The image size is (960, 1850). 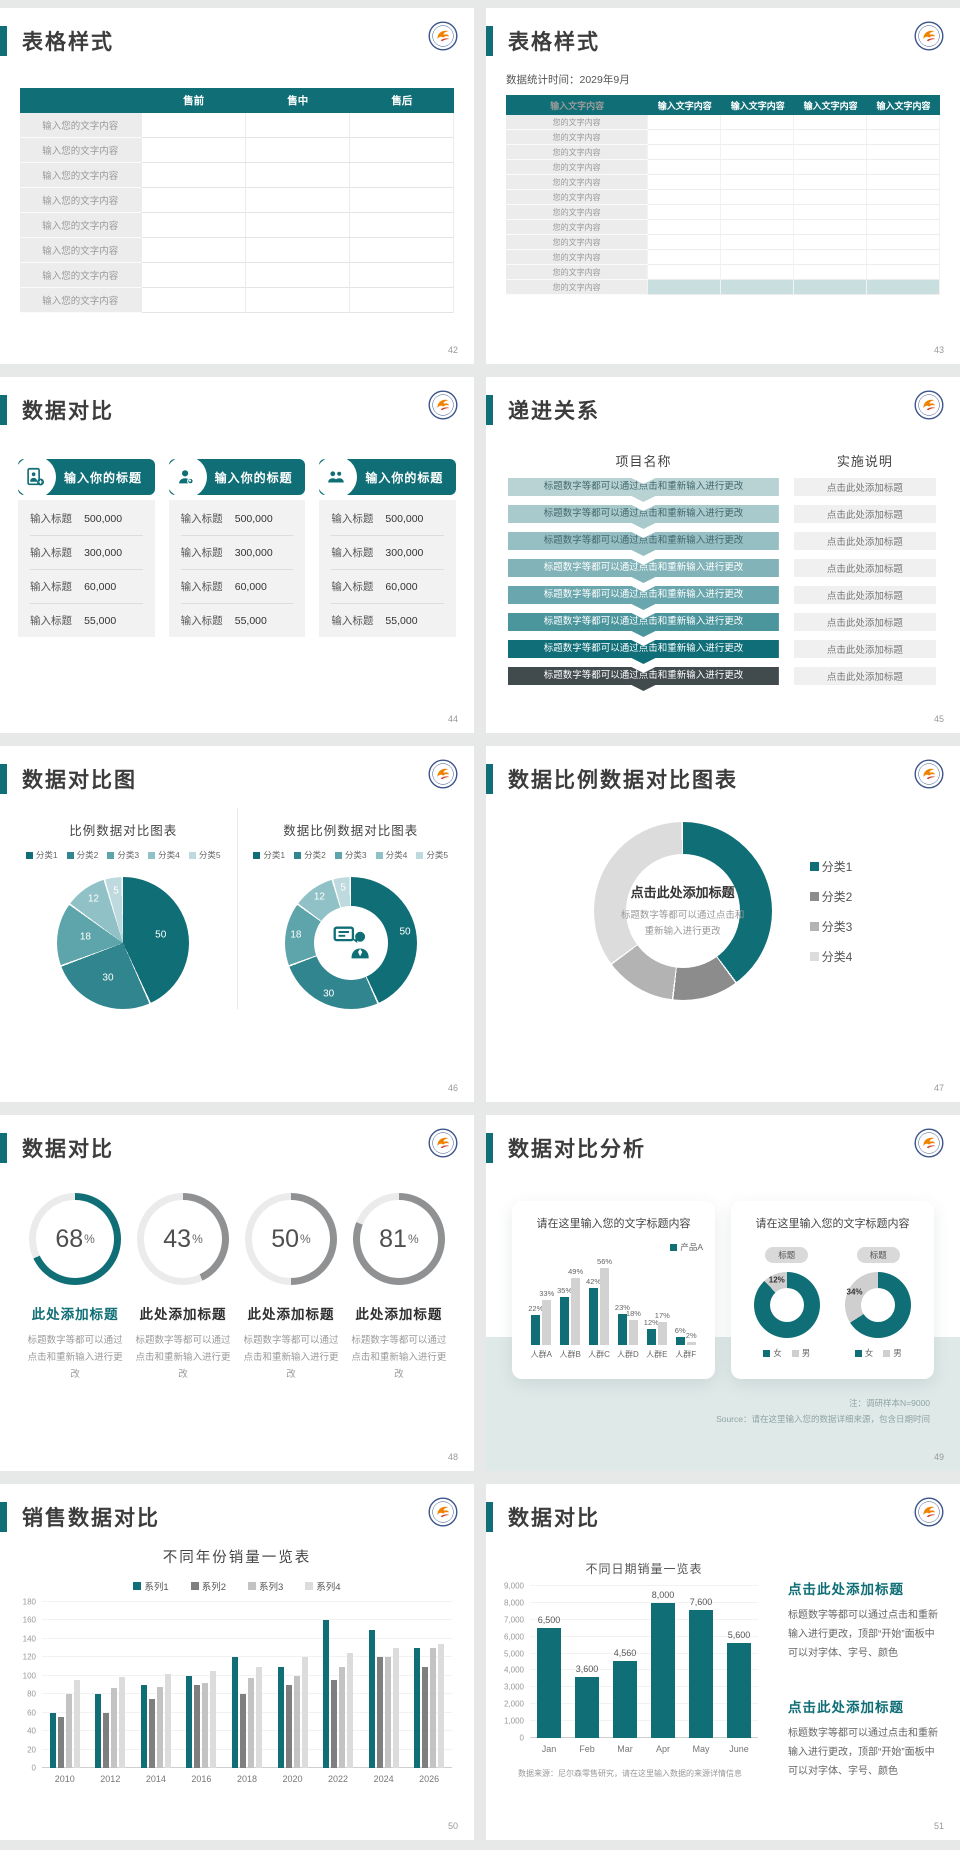 I want to click on card-title: 输入你的标题, so click(x=103, y=477).